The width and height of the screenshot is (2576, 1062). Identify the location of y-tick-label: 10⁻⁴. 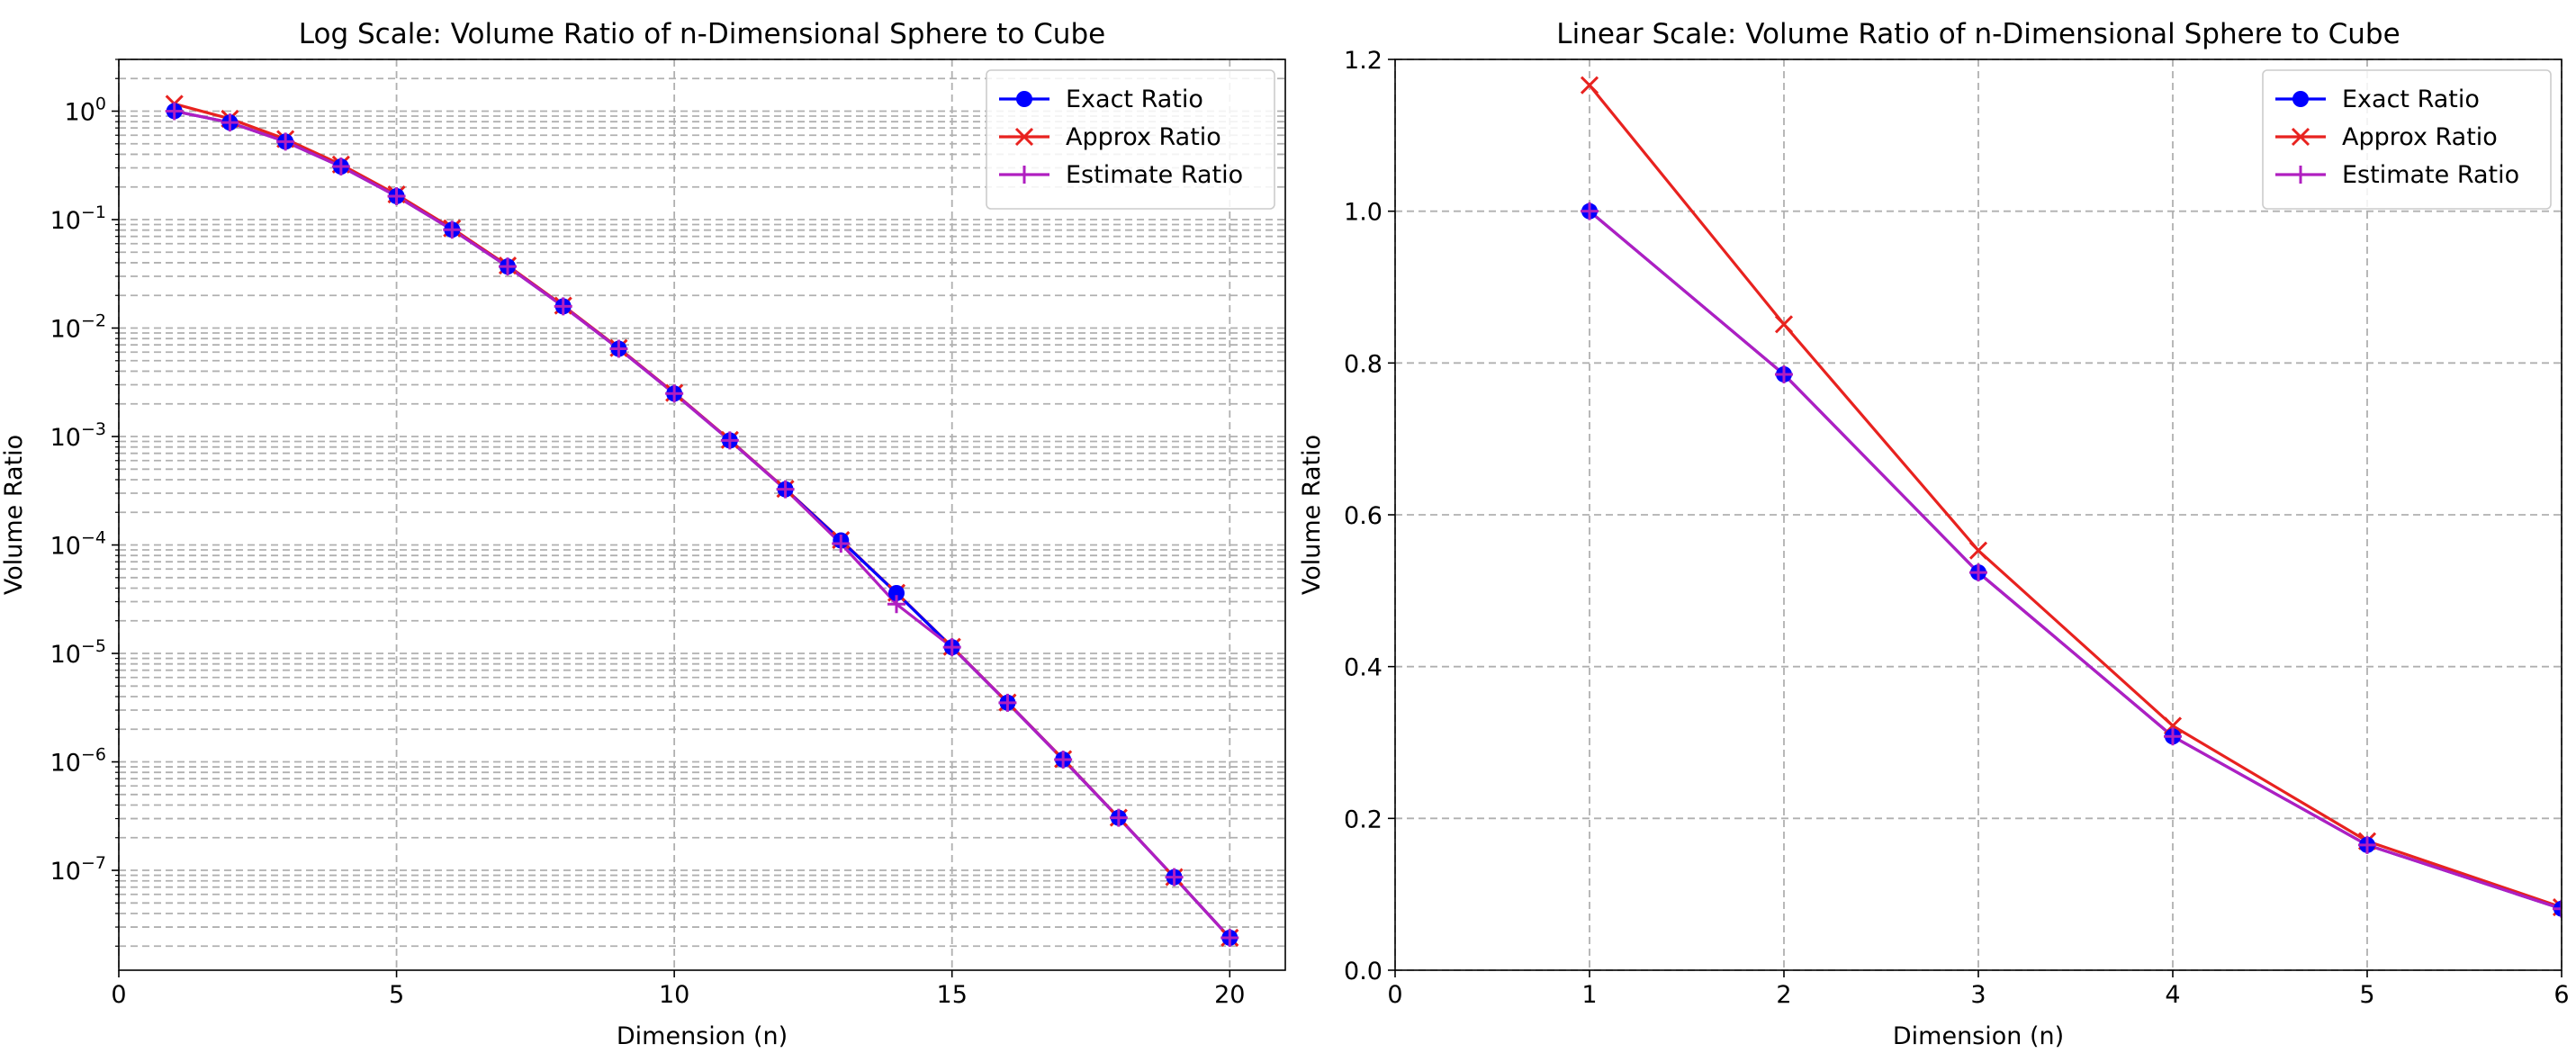
(78, 544).